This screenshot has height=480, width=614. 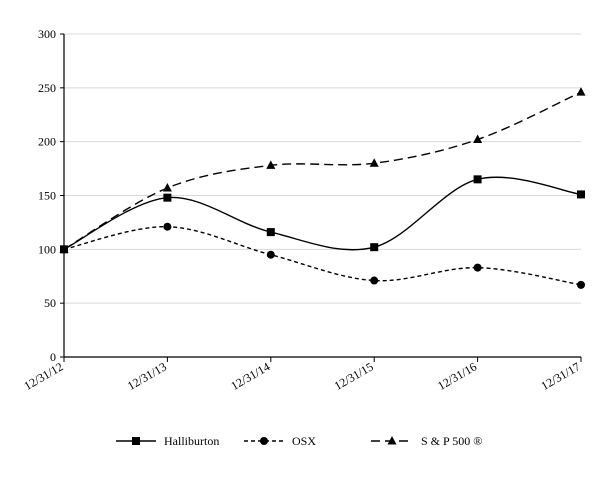 I want to click on series-square, so click(x=322, y=214).